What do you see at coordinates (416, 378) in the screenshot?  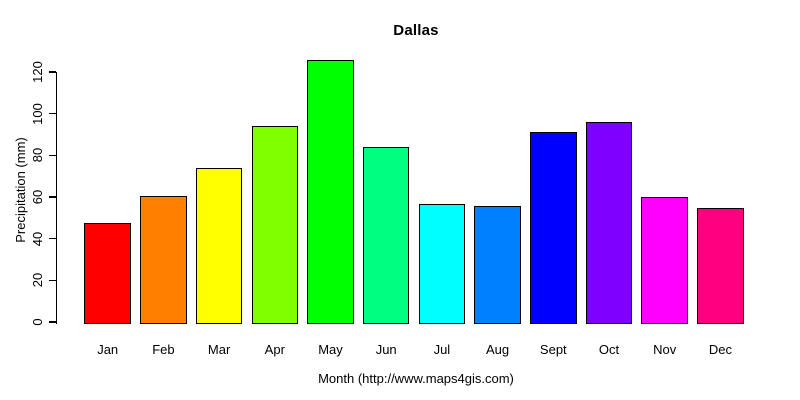 I see `x-axis-label: Month (http://www.maps4gis.com)` at bounding box center [416, 378].